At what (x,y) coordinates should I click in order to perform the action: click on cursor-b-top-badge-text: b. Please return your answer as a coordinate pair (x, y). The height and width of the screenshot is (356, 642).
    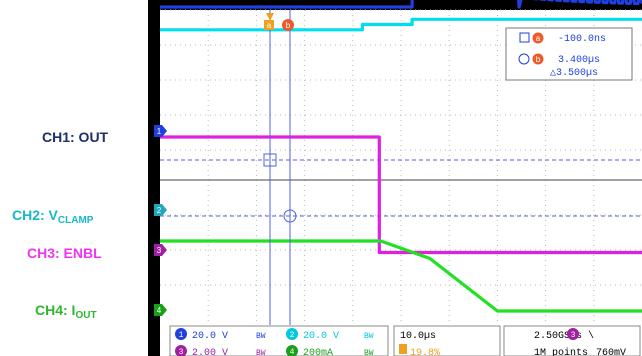
    Looking at the image, I should click on (288, 25).